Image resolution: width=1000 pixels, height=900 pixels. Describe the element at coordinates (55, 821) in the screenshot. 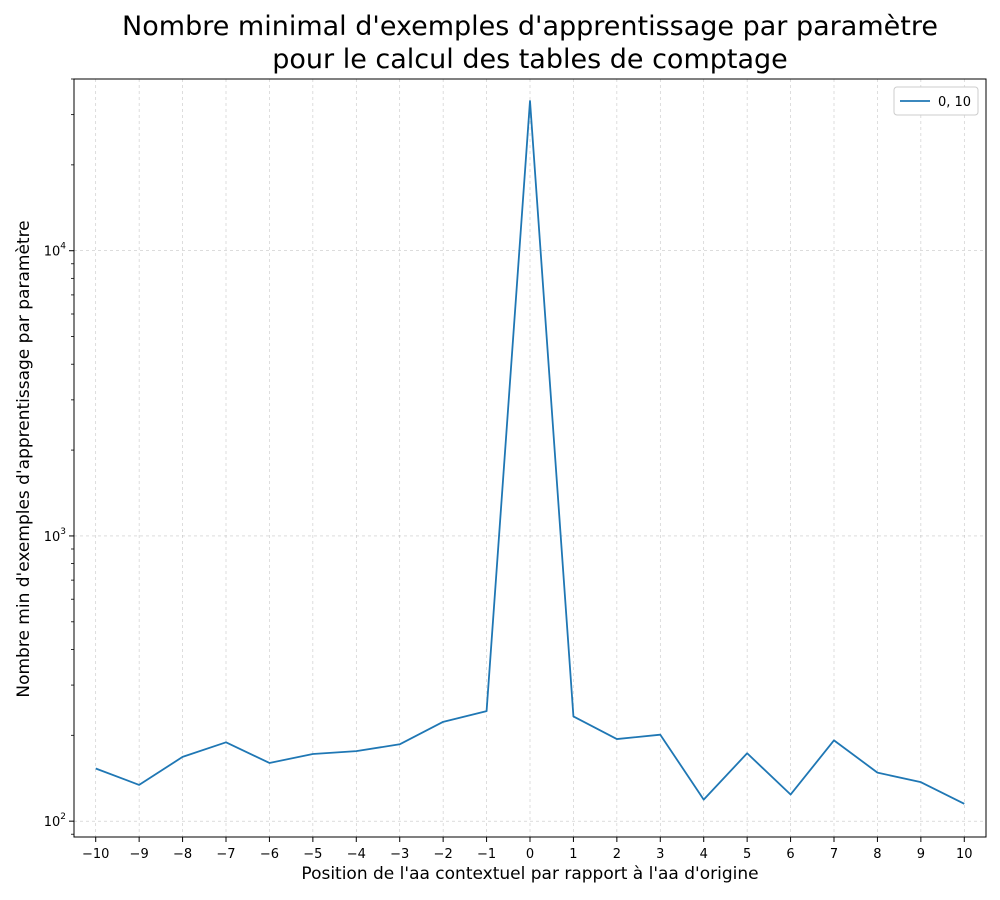

I see `y-tick-label: 10²` at that location.